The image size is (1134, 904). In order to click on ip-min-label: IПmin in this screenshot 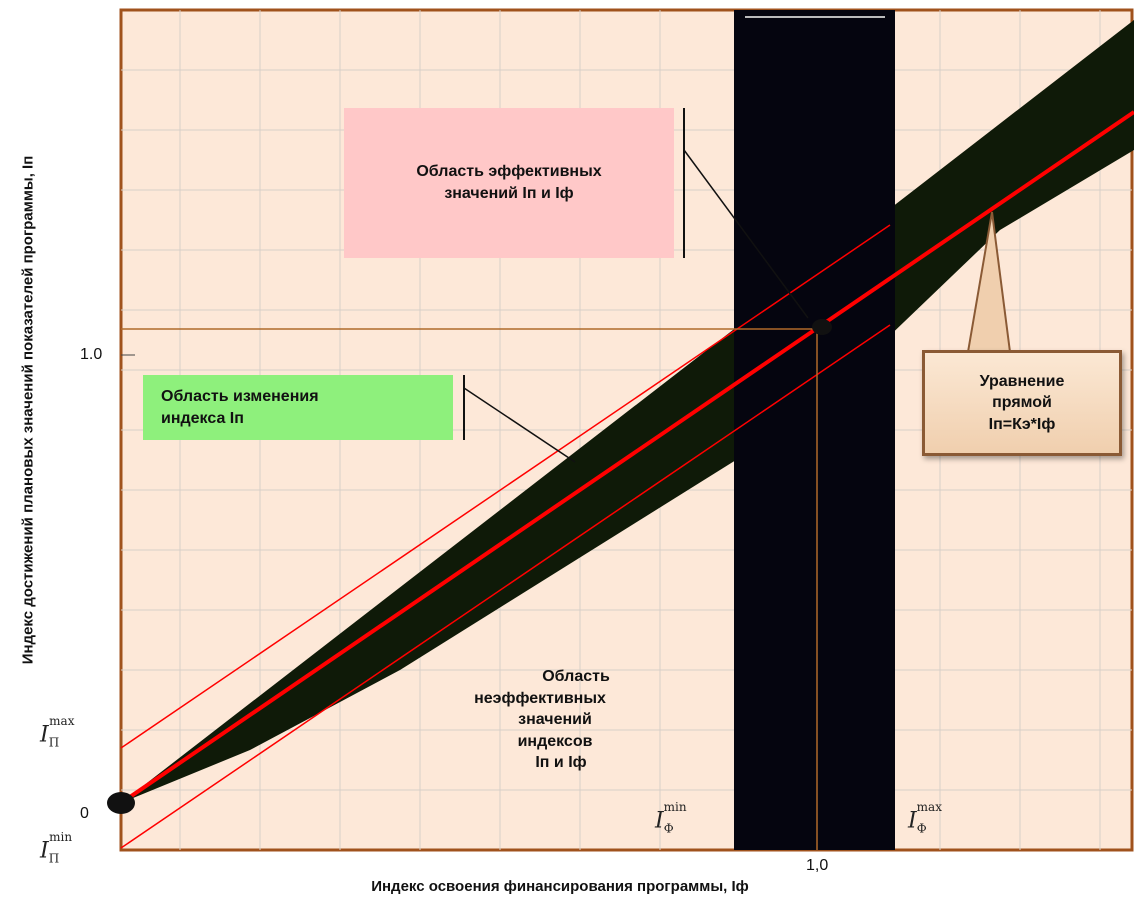, I will do `click(56, 848)`.